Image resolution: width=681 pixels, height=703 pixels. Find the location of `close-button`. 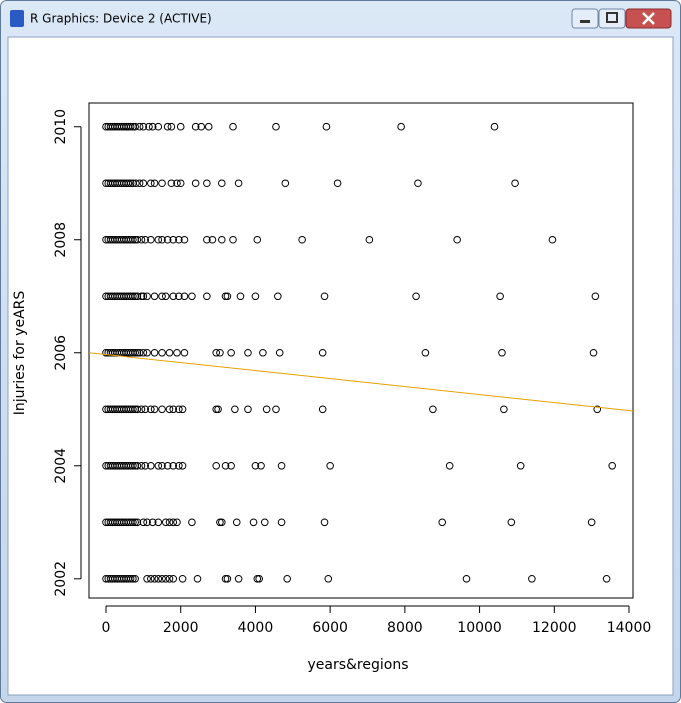

close-button is located at coordinates (648, 18).